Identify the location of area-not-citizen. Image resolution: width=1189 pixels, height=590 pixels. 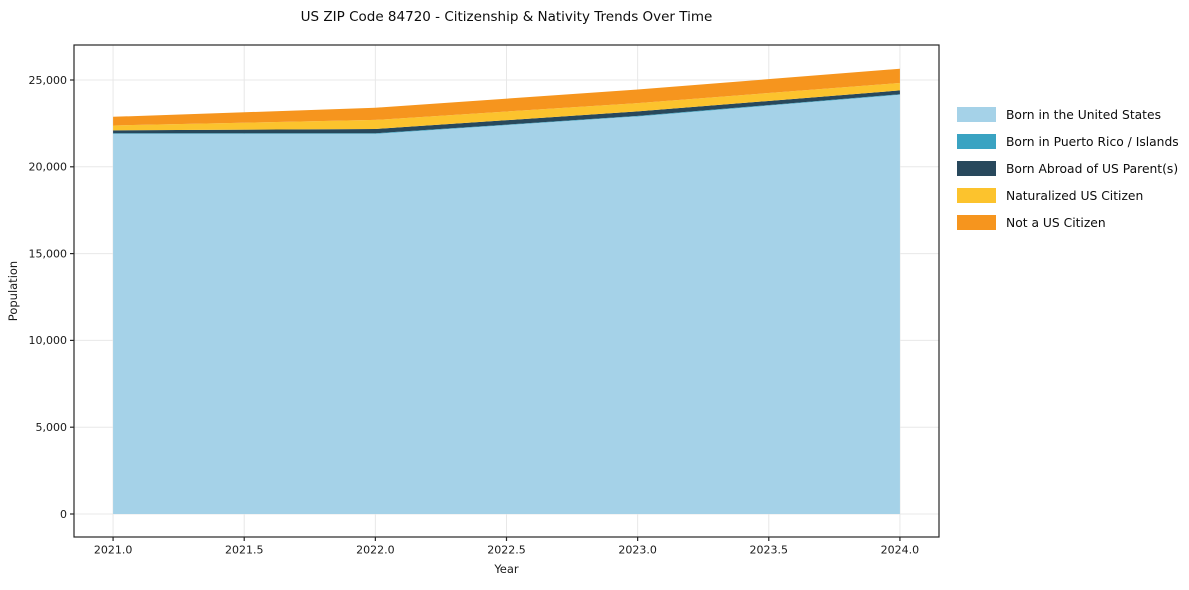
(506, 97).